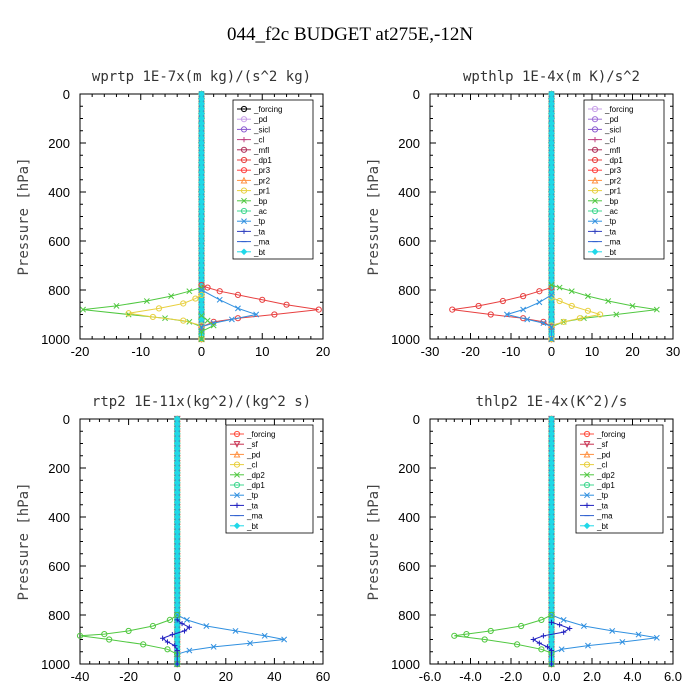 This screenshot has width=700, height=700. I want to click on y-tick-label: 600, so click(409, 566).